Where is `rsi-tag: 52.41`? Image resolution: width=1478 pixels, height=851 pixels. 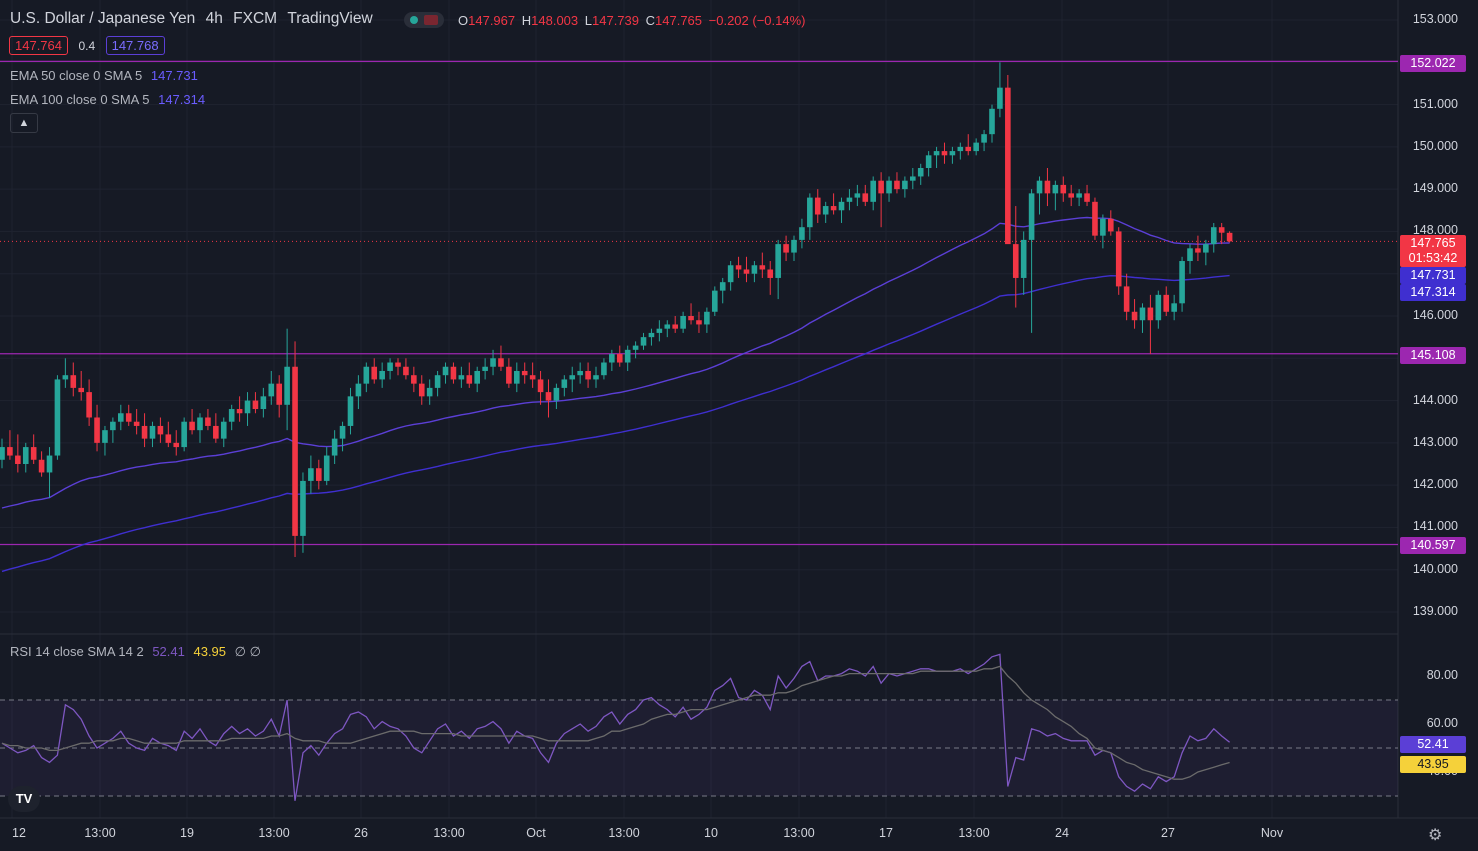
rsi-tag: 52.41 is located at coordinates (1433, 744).